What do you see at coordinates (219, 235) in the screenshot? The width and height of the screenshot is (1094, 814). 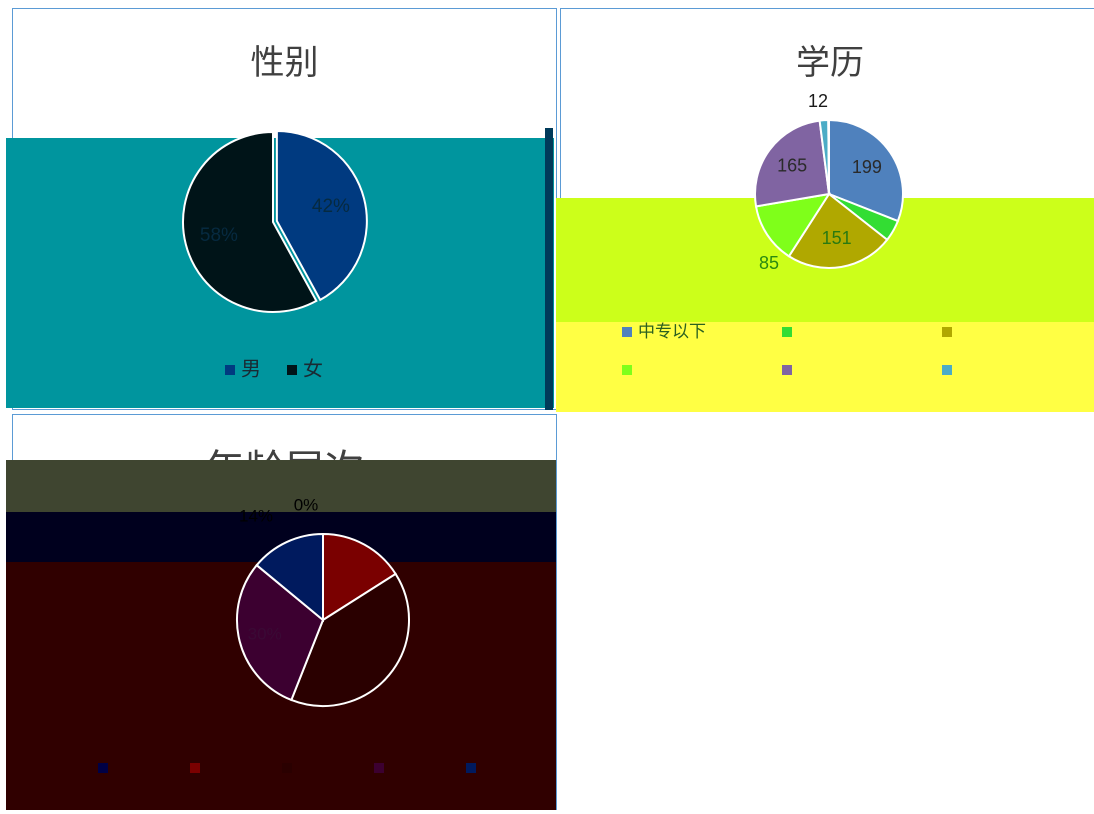 I see `pie-0-data-label-1: 58%` at bounding box center [219, 235].